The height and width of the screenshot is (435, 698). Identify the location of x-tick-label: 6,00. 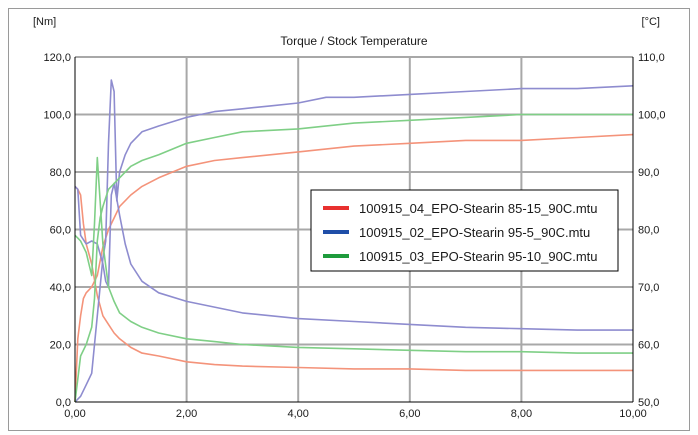
(409, 414).